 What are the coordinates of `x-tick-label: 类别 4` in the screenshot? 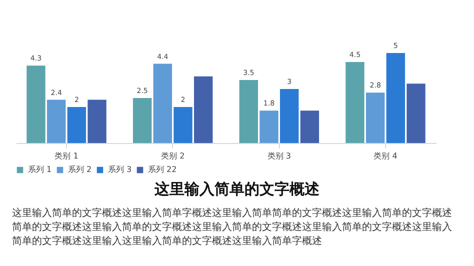 It's located at (386, 156).